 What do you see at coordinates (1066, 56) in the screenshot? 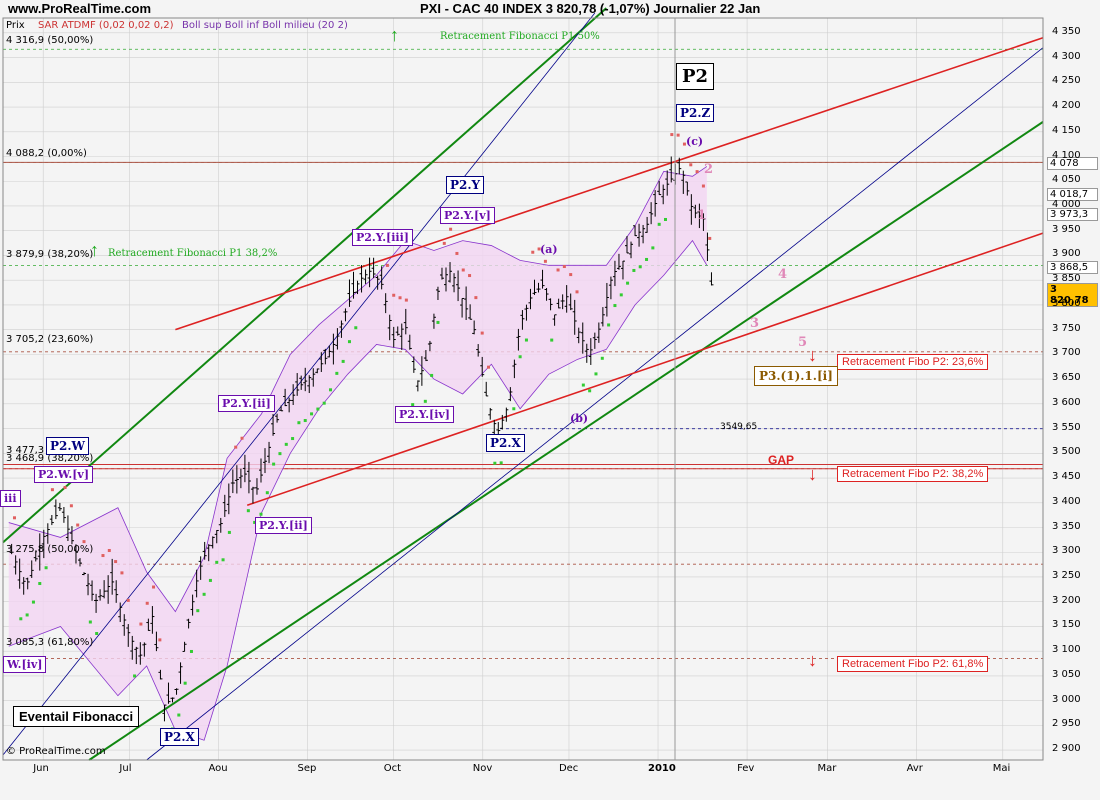
I see `y-tick-label: 4 300` at bounding box center [1066, 56].